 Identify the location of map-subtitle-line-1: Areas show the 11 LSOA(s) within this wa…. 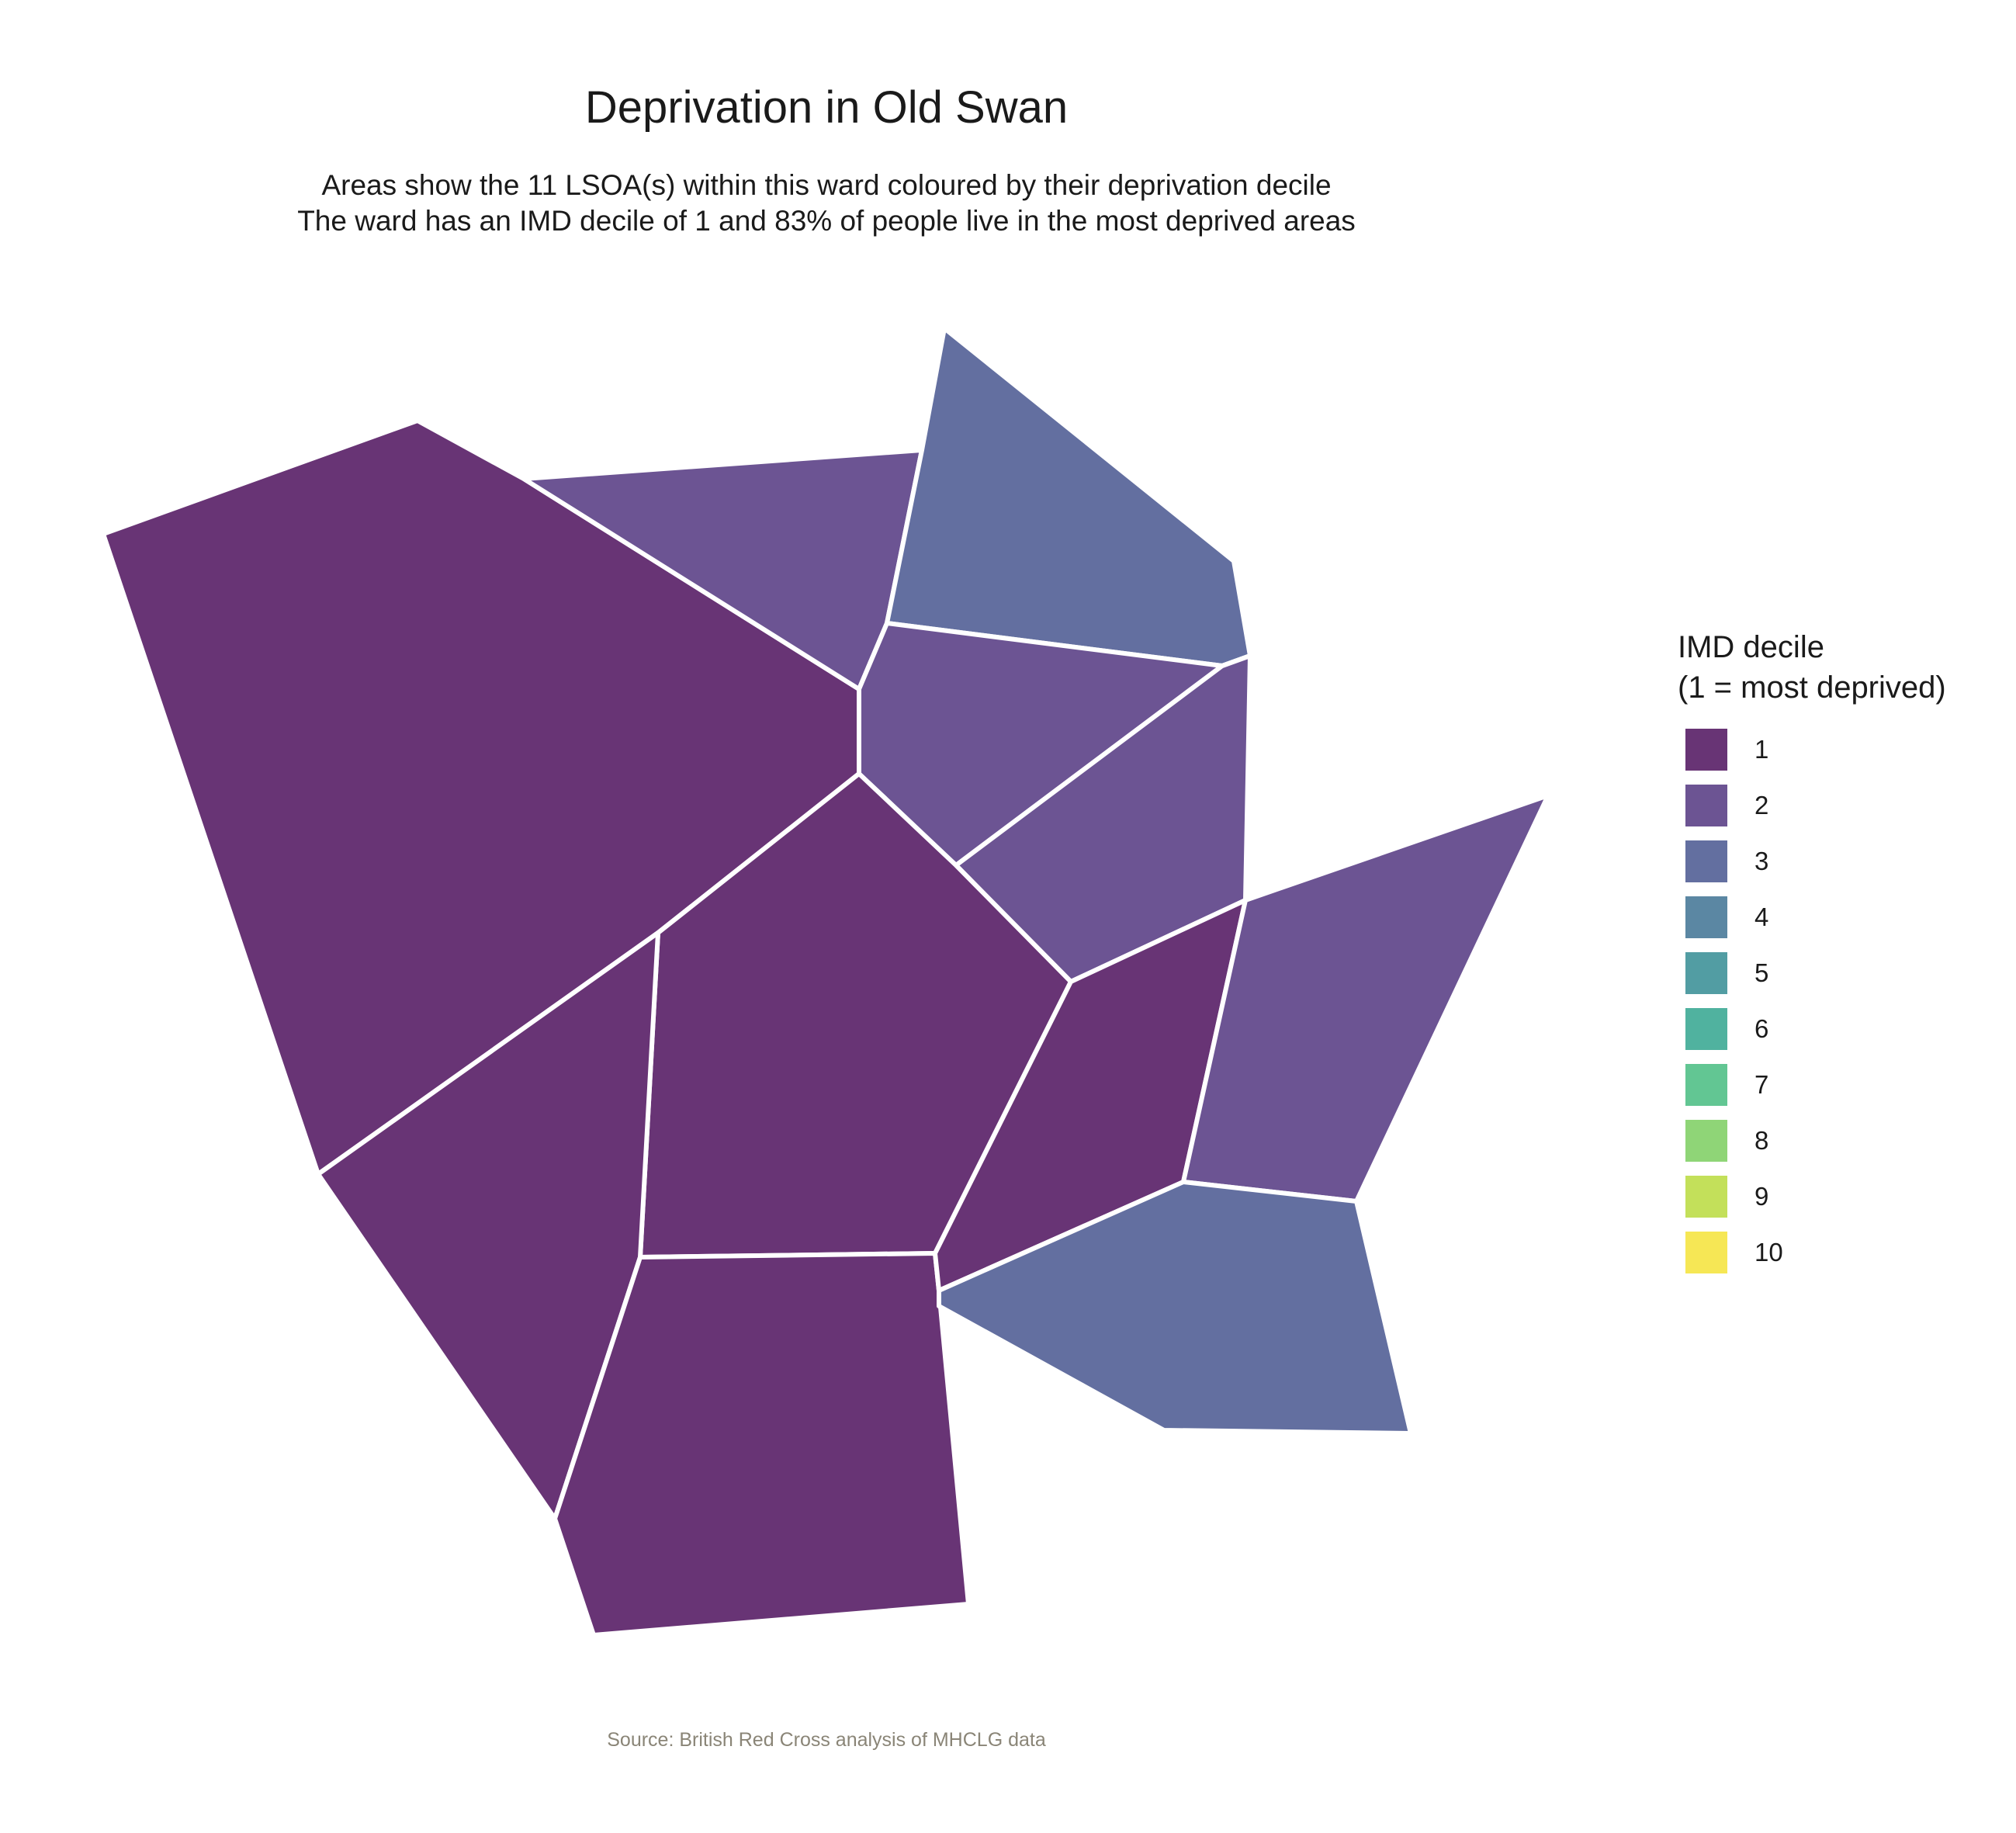
(827, 185).